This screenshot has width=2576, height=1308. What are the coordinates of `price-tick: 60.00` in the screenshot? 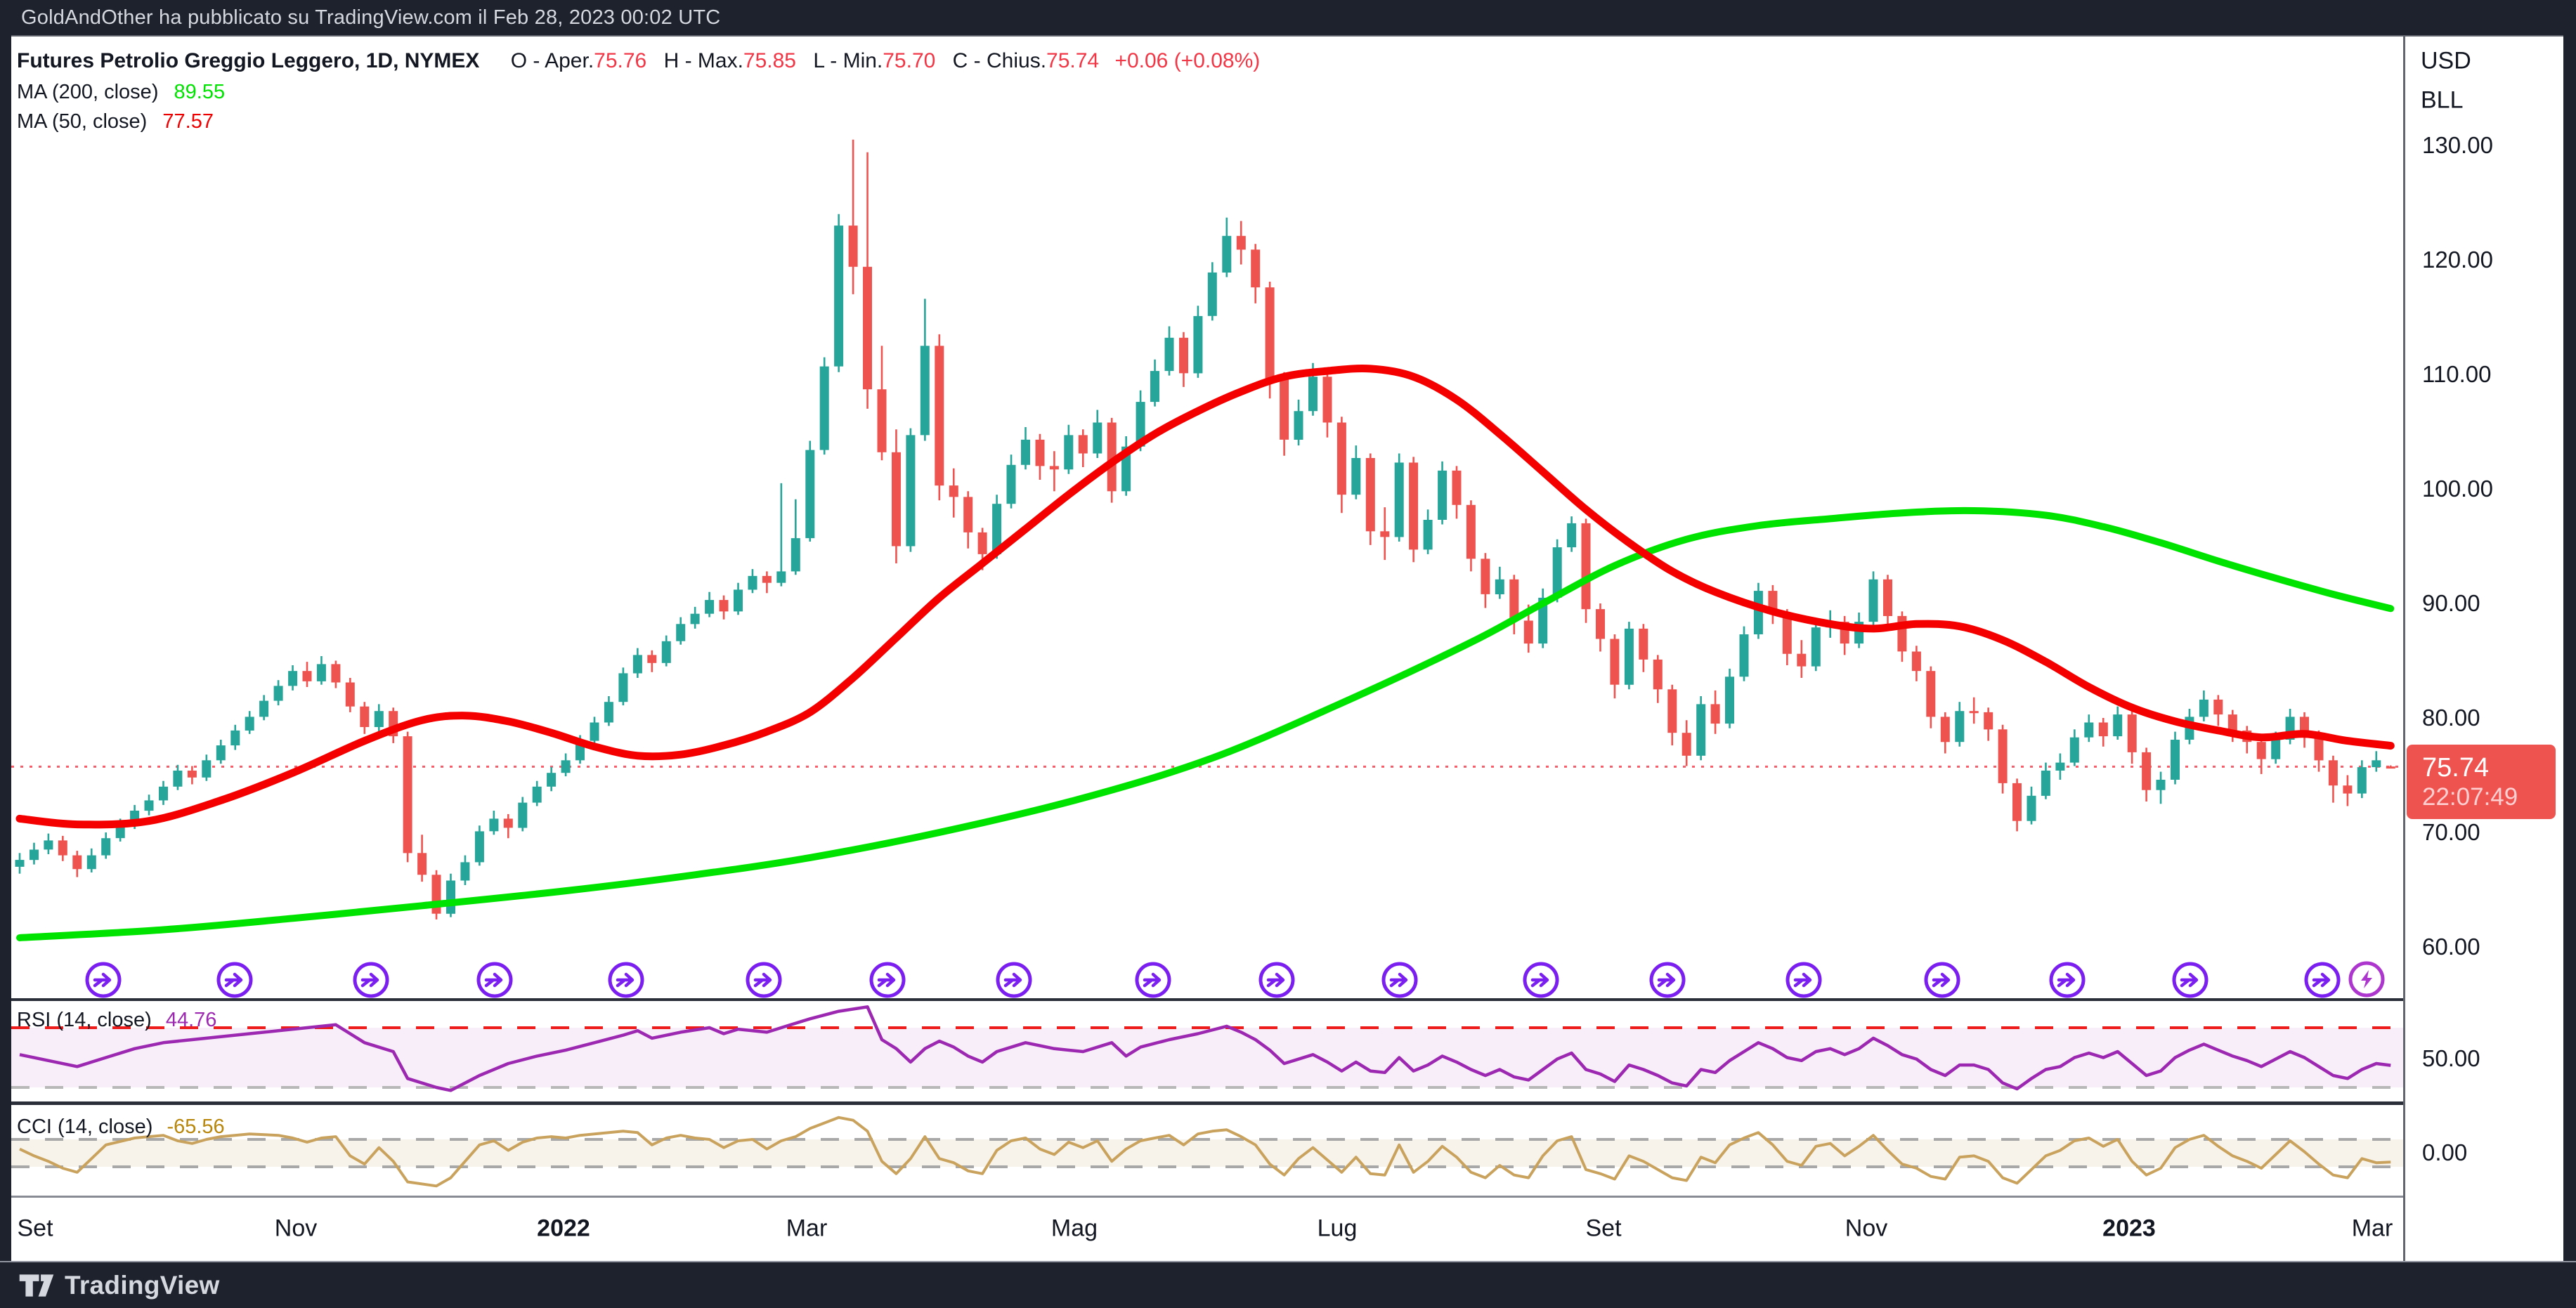 It's located at (2451, 947).